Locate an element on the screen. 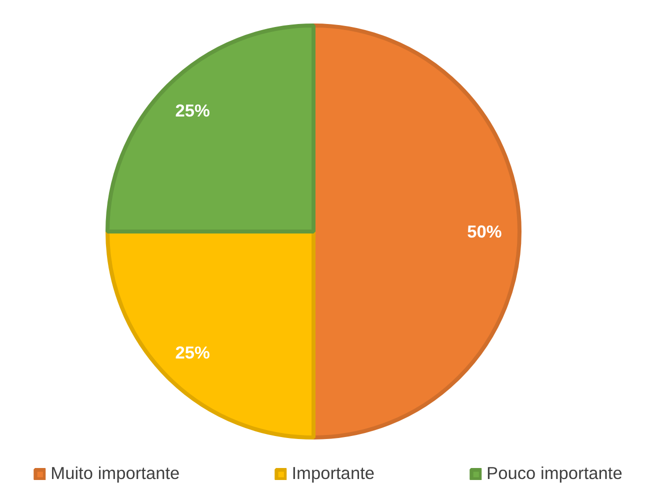 Image resolution: width=656 pixels, height=484 pixels. data-label: 50% is located at coordinates (484, 232).